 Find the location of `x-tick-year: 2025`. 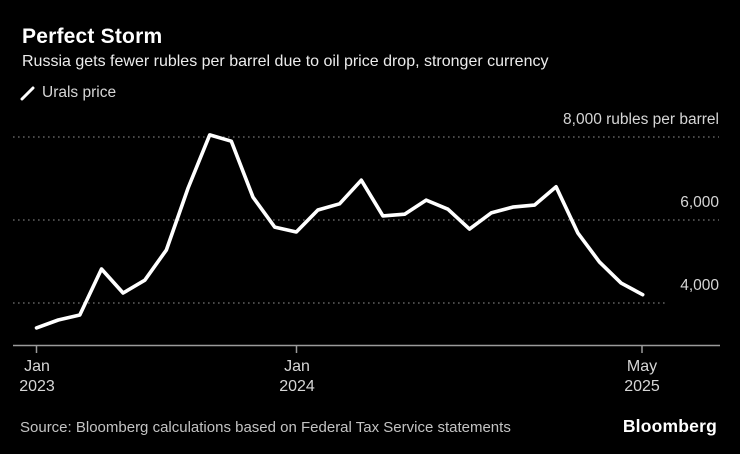

x-tick-year: 2025 is located at coordinates (642, 386).